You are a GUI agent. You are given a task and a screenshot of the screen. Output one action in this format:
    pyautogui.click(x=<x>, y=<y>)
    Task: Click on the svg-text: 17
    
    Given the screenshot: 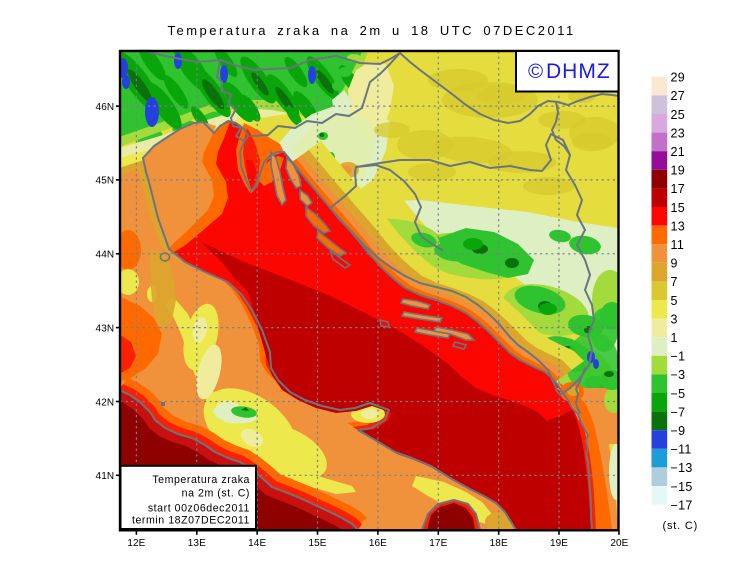 What is the action you would take?
    pyautogui.click(x=678, y=189)
    